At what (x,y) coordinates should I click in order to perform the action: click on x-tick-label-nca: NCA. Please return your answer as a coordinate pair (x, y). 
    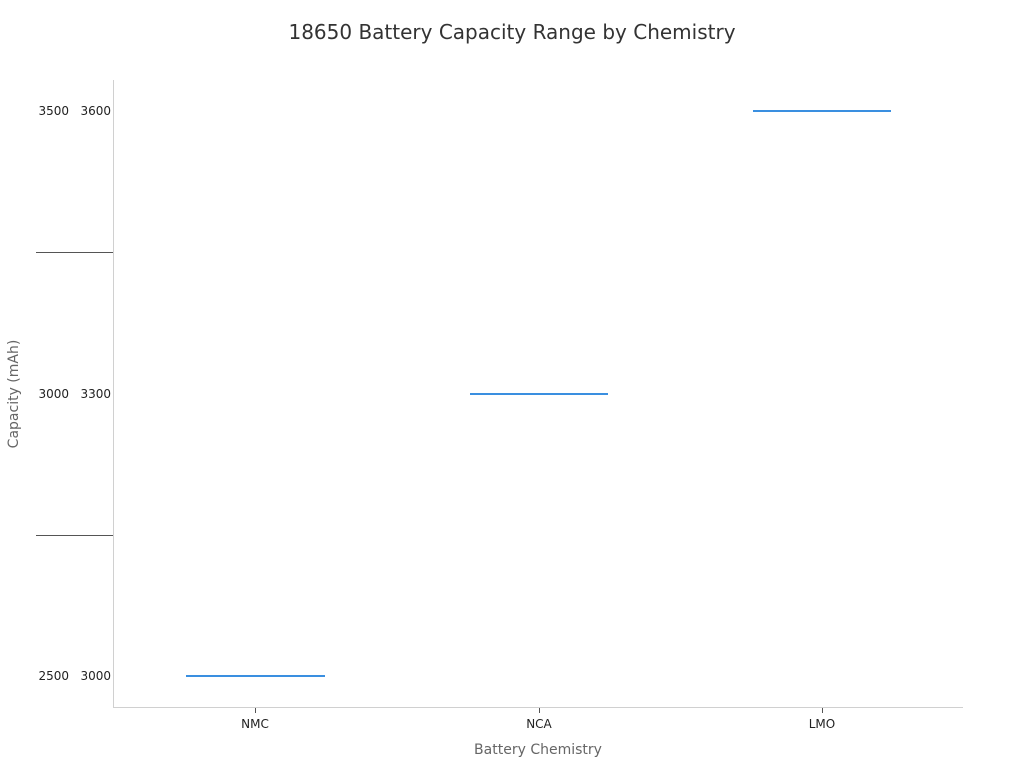
    Looking at the image, I should click on (539, 724).